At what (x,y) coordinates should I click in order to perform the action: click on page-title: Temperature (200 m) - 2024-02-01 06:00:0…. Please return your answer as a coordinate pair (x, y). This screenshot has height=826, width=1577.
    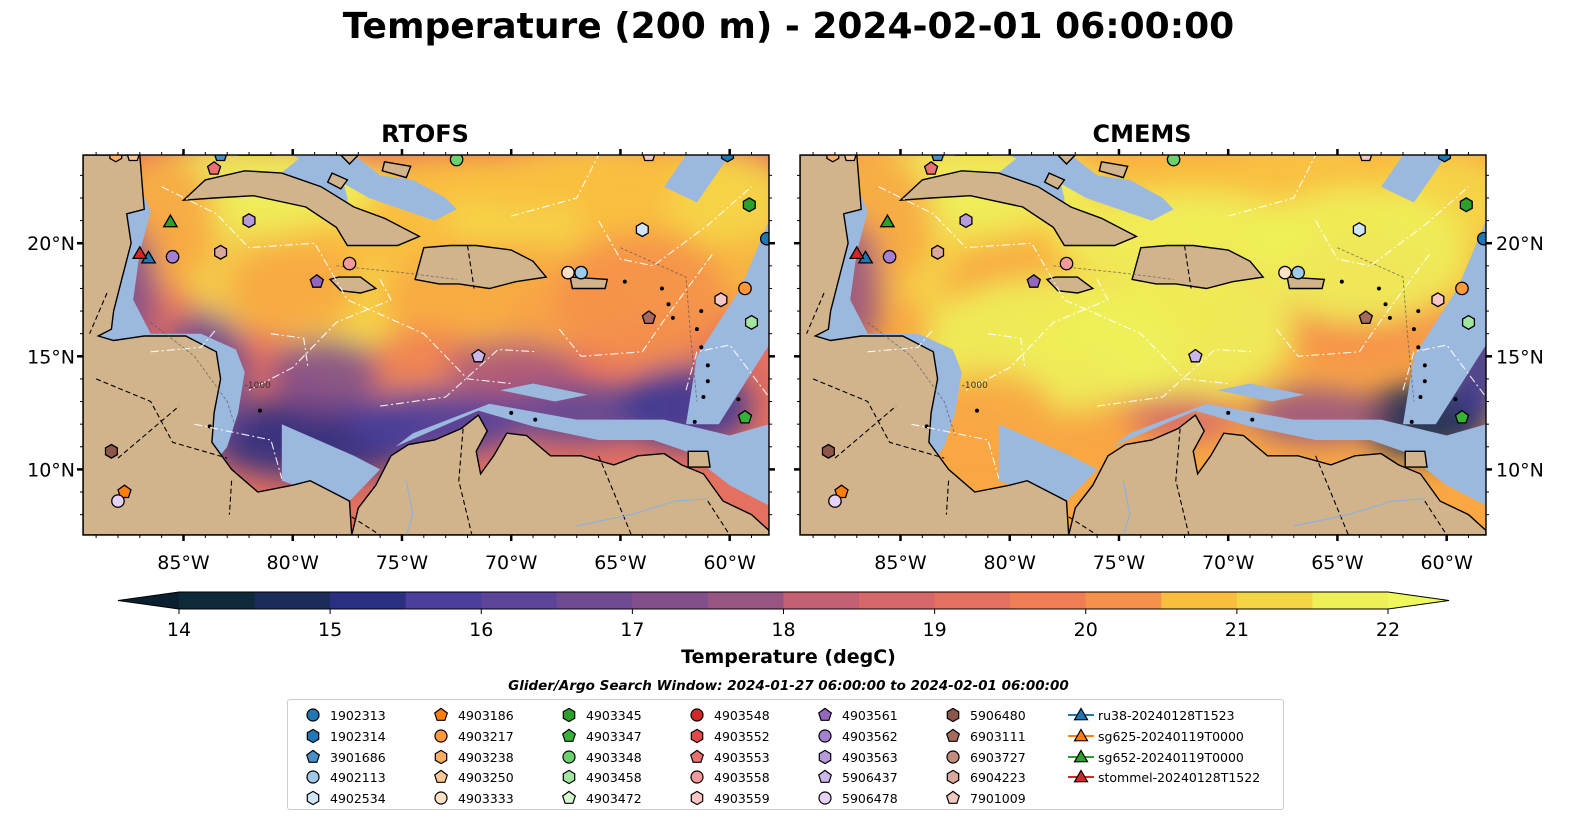
    Looking at the image, I should click on (788, 26).